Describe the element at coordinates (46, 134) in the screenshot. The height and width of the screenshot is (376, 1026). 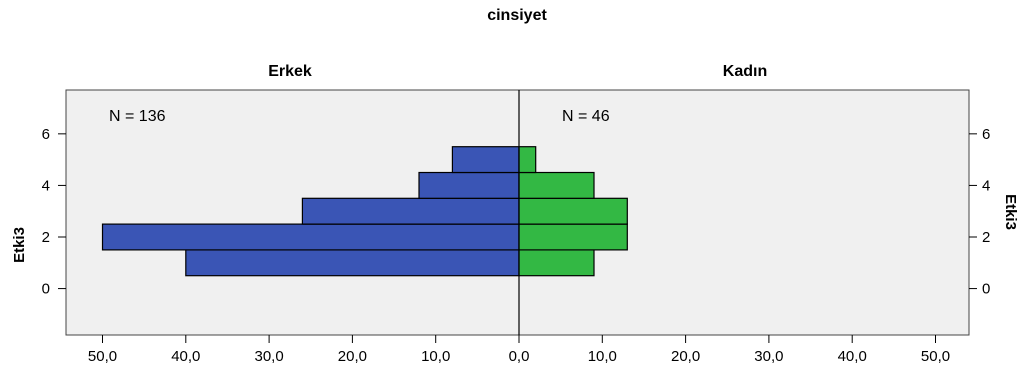
I see `y-tick-label-left: 6` at that location.